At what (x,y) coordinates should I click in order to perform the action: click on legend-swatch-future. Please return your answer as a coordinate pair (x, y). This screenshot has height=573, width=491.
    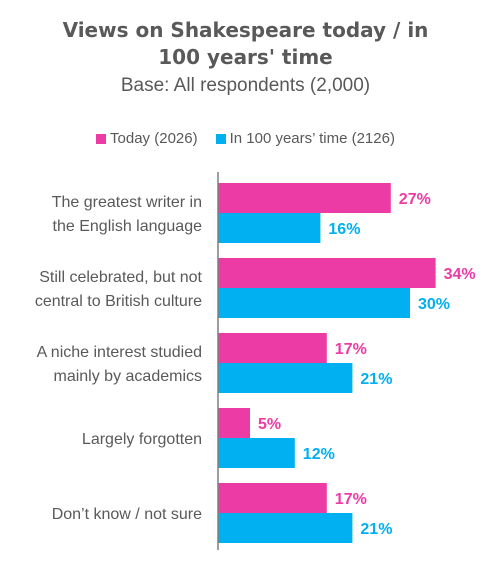
    Looking at the image, I should click on (220, 138).